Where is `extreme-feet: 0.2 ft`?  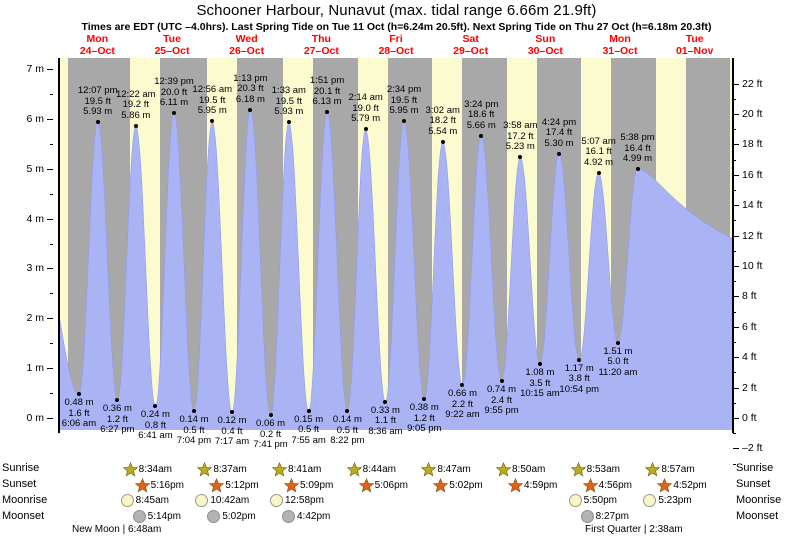
extreme-feet: 0.2 ft is located at coordinates (271, 434).